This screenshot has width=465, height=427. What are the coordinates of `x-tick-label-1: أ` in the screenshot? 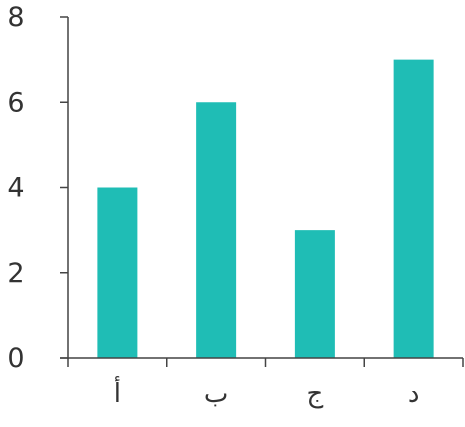 It's located at (117, 392).